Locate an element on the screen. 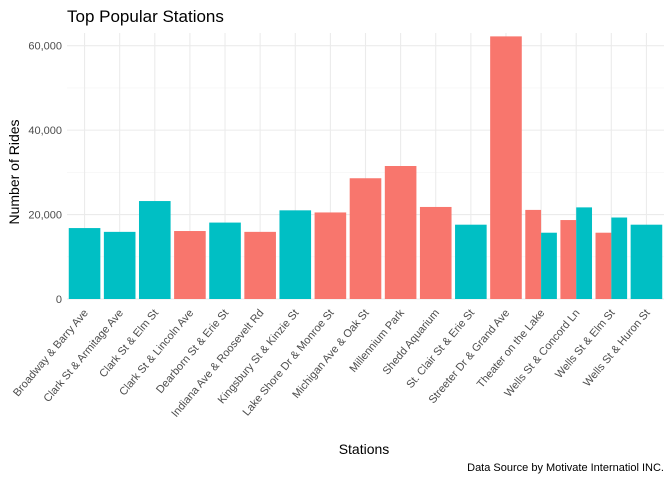 The height and width of the screenshot is (480, 672). data-source-caption: Data Source by Motivate Internatiol INC. is located at coordinates (565, 468).